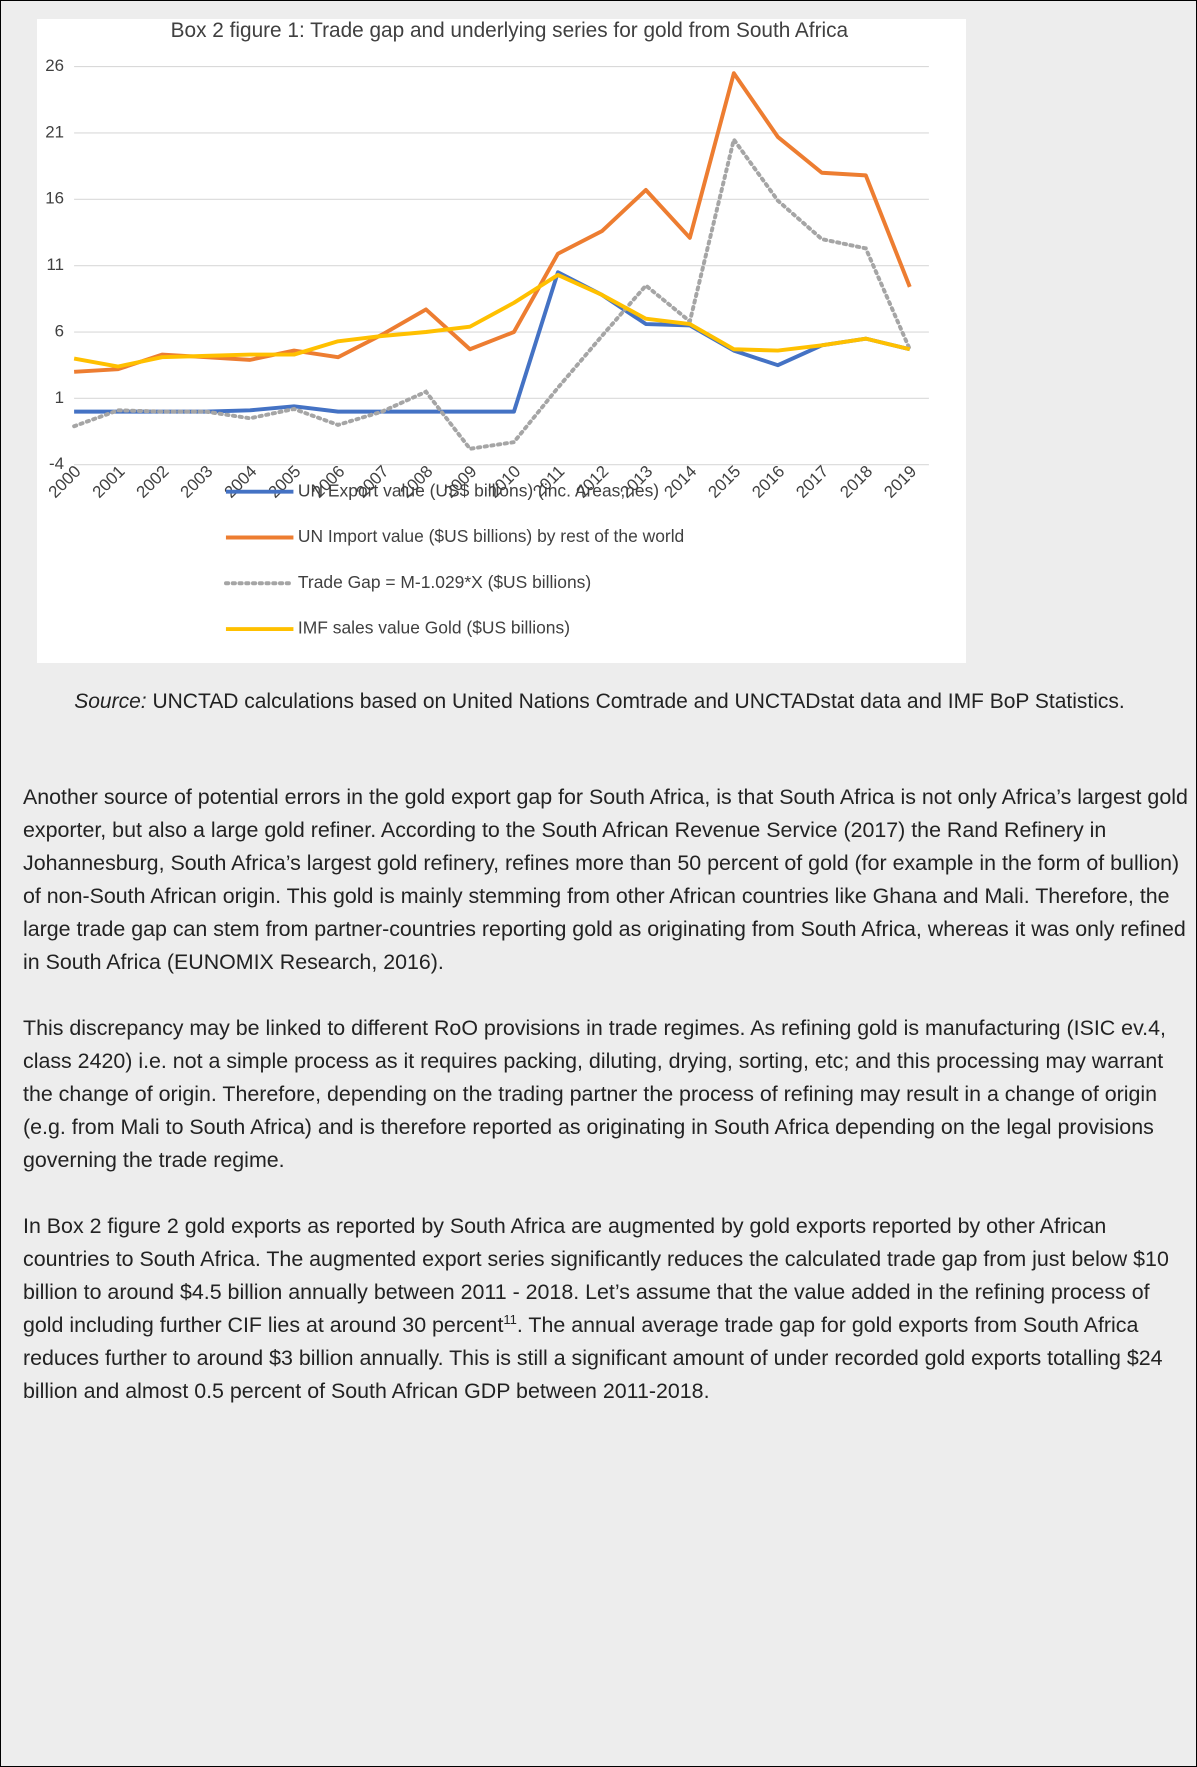 This screenshot has height=1767, width=1197. I want to click on y-tick-label: 16, so click(54, 198).